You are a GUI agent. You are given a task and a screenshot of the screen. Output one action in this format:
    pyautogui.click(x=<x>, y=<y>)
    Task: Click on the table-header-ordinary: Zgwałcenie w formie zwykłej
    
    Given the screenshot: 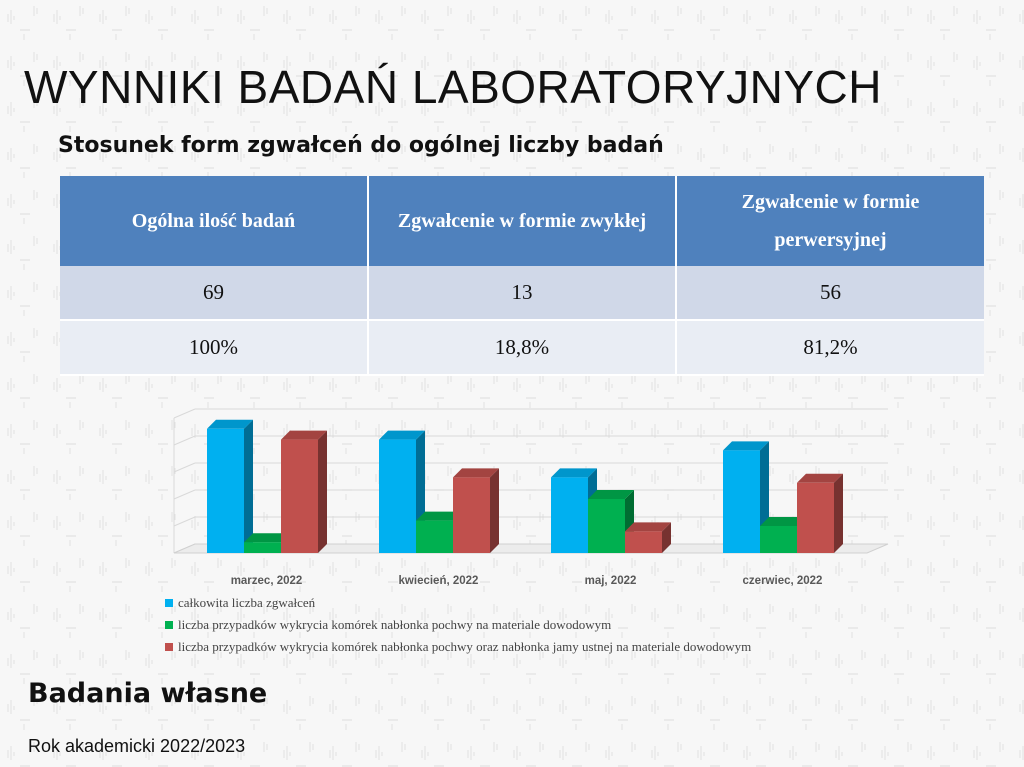 What is the action you would take?
    pyautogui.click(x=522, y=221)
    